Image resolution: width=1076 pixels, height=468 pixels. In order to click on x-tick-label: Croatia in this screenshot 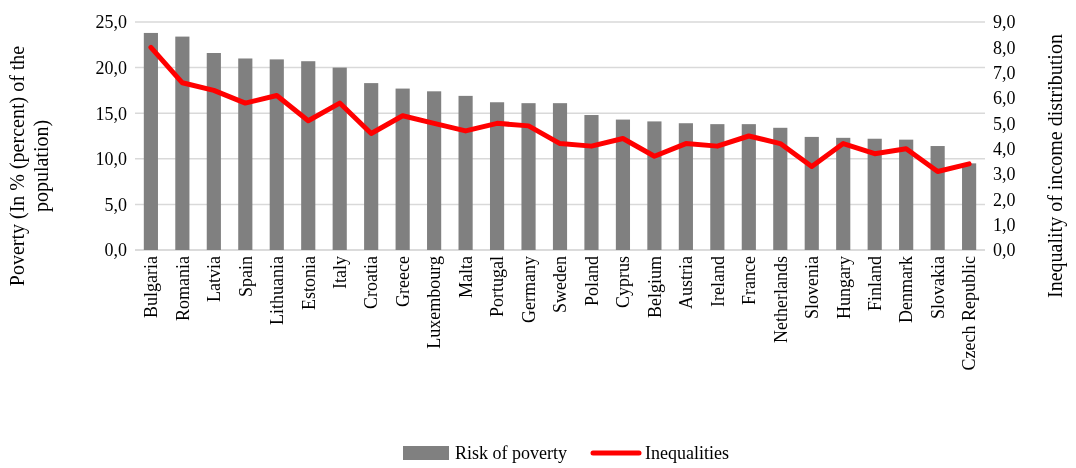, I will do `click(371, 282)`.